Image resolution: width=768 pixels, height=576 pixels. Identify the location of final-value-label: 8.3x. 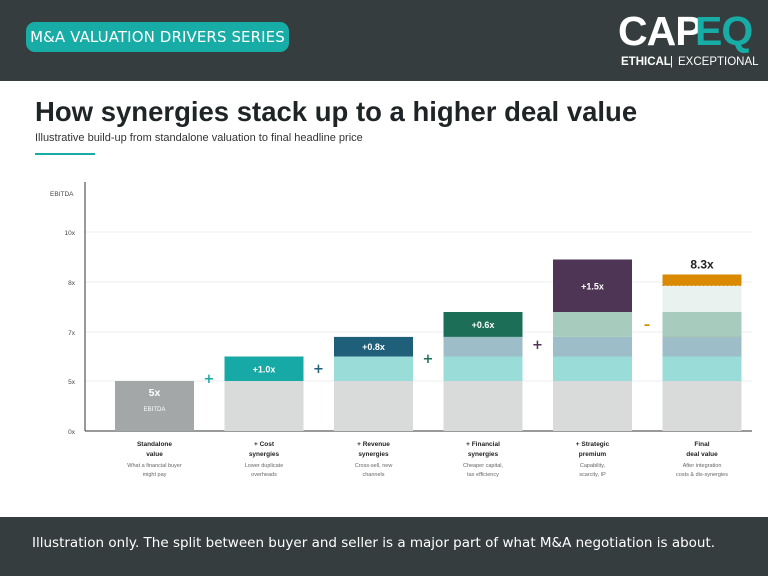
(702, 265).